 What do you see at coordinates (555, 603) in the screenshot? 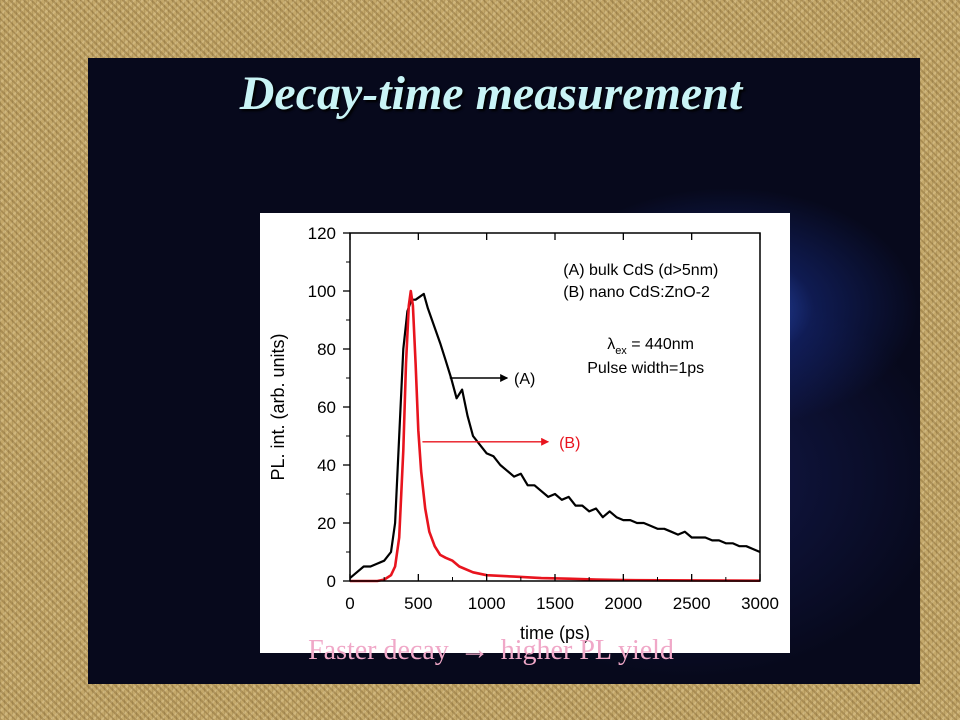
I see `x-tick-label: 1500` at bounding box center [555, 603].